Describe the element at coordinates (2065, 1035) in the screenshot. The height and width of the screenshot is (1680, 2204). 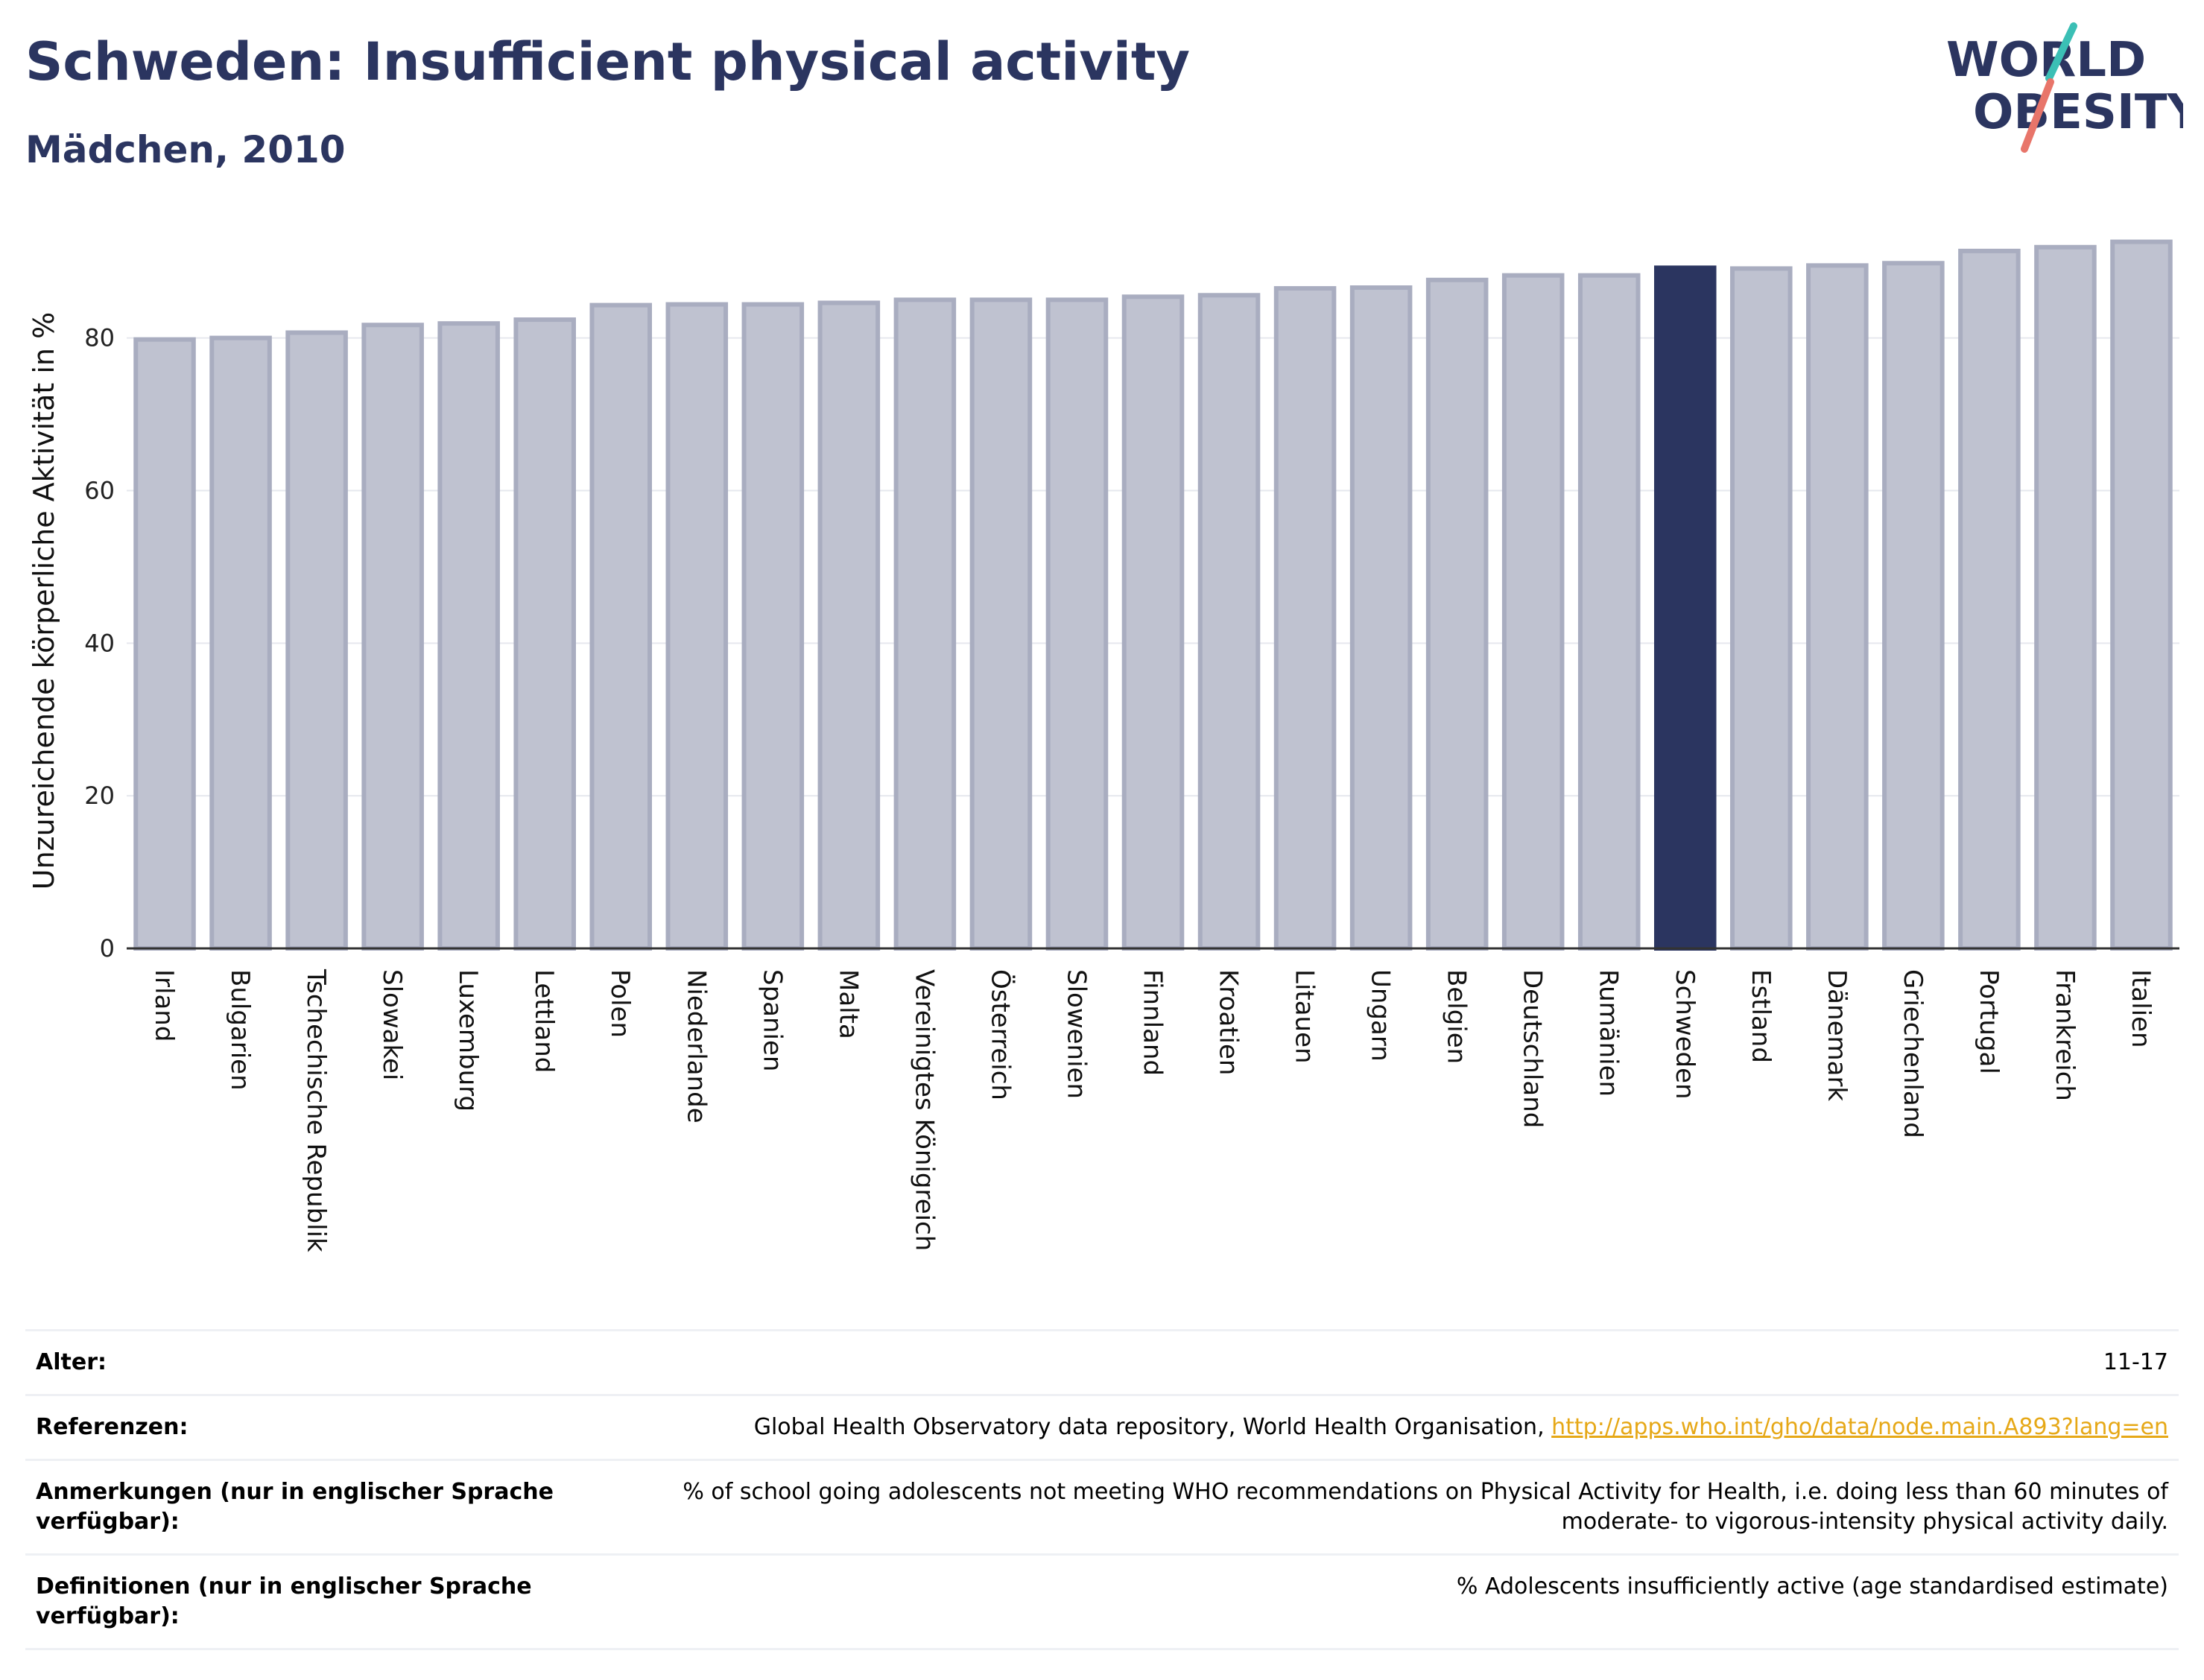
I see `x-tick-label-26: Frankreich` at that location.